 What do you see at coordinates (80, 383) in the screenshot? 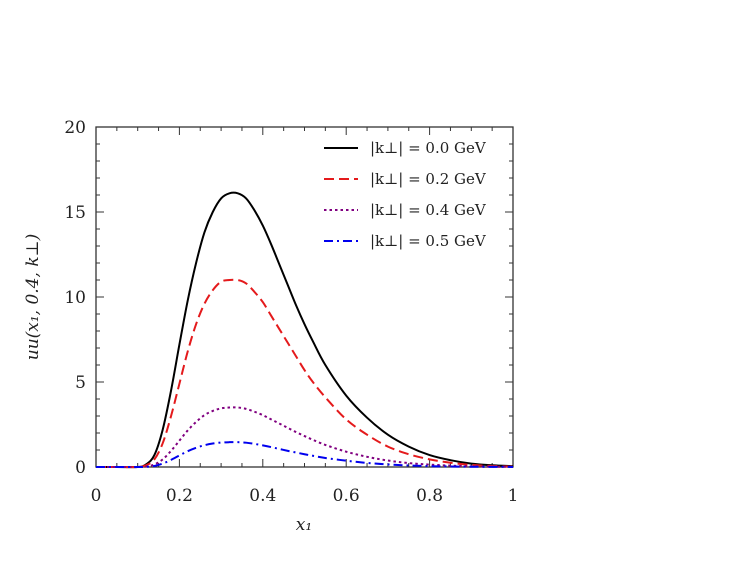
I see `y-tick-label: 5` at bounding box center [80, 383].